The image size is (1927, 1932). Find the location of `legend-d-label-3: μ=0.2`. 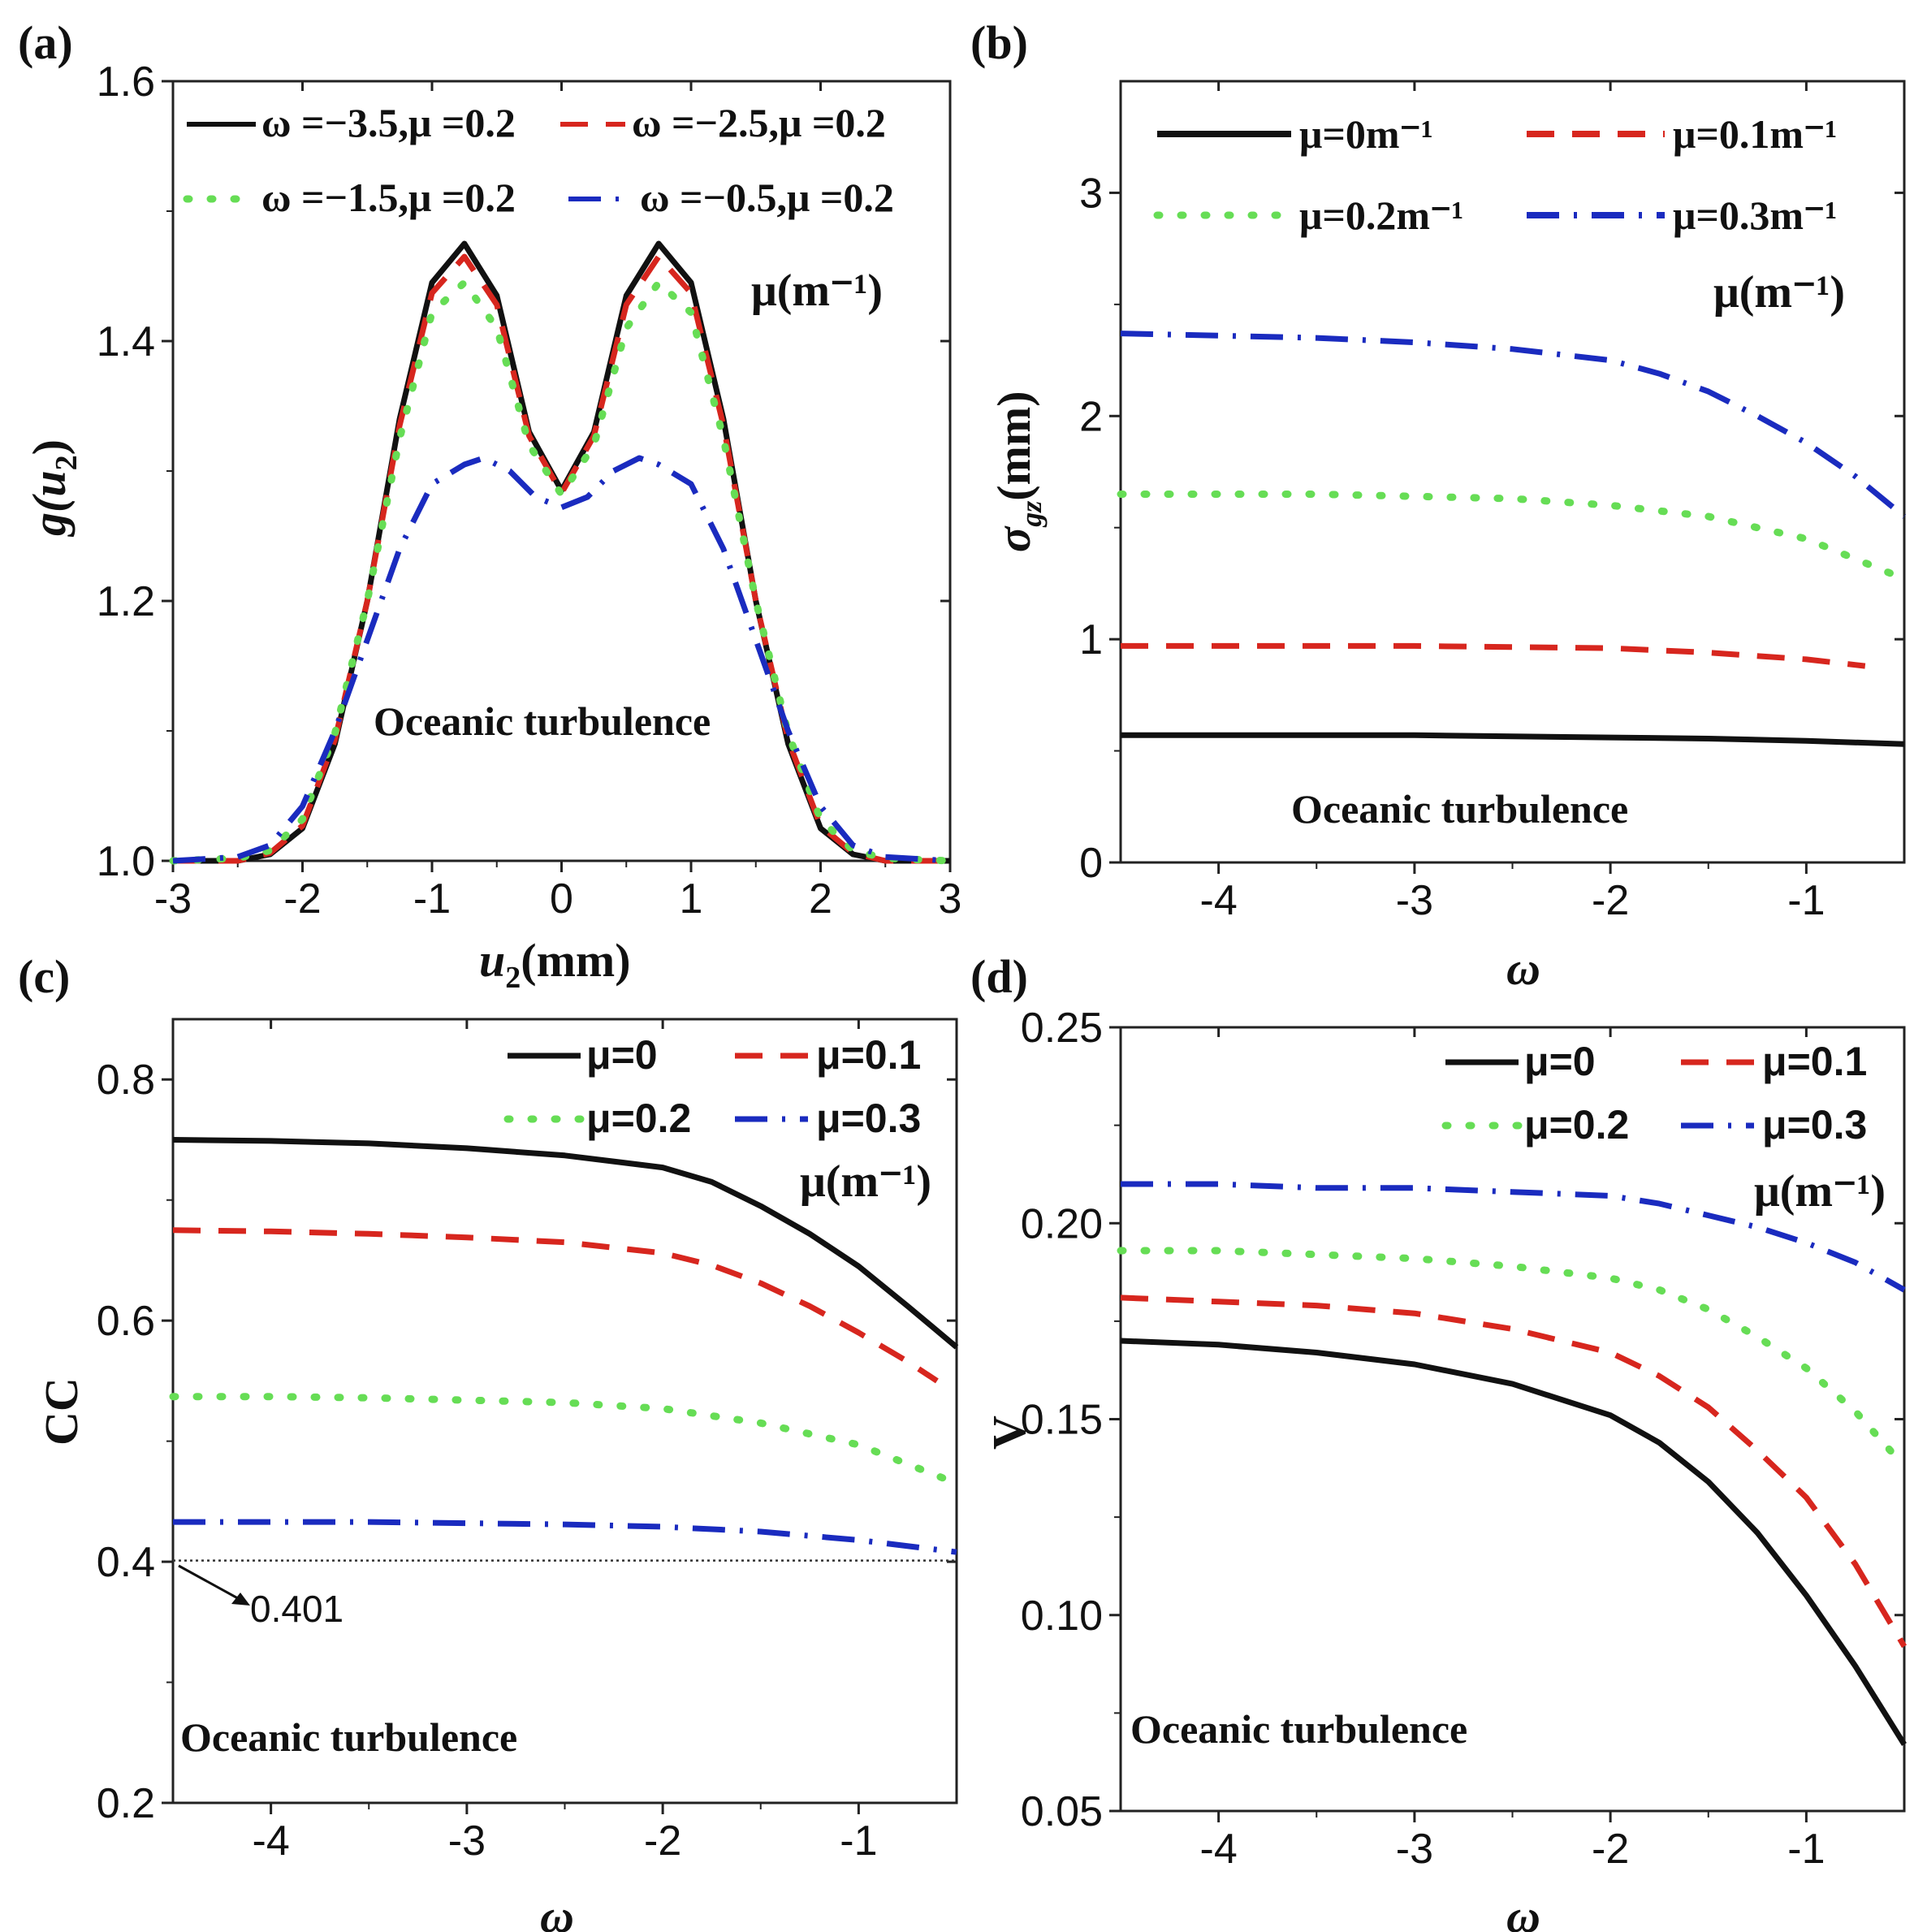

legend-d-label-3: μ=0.2 is located at coordinates (1577, 1125).